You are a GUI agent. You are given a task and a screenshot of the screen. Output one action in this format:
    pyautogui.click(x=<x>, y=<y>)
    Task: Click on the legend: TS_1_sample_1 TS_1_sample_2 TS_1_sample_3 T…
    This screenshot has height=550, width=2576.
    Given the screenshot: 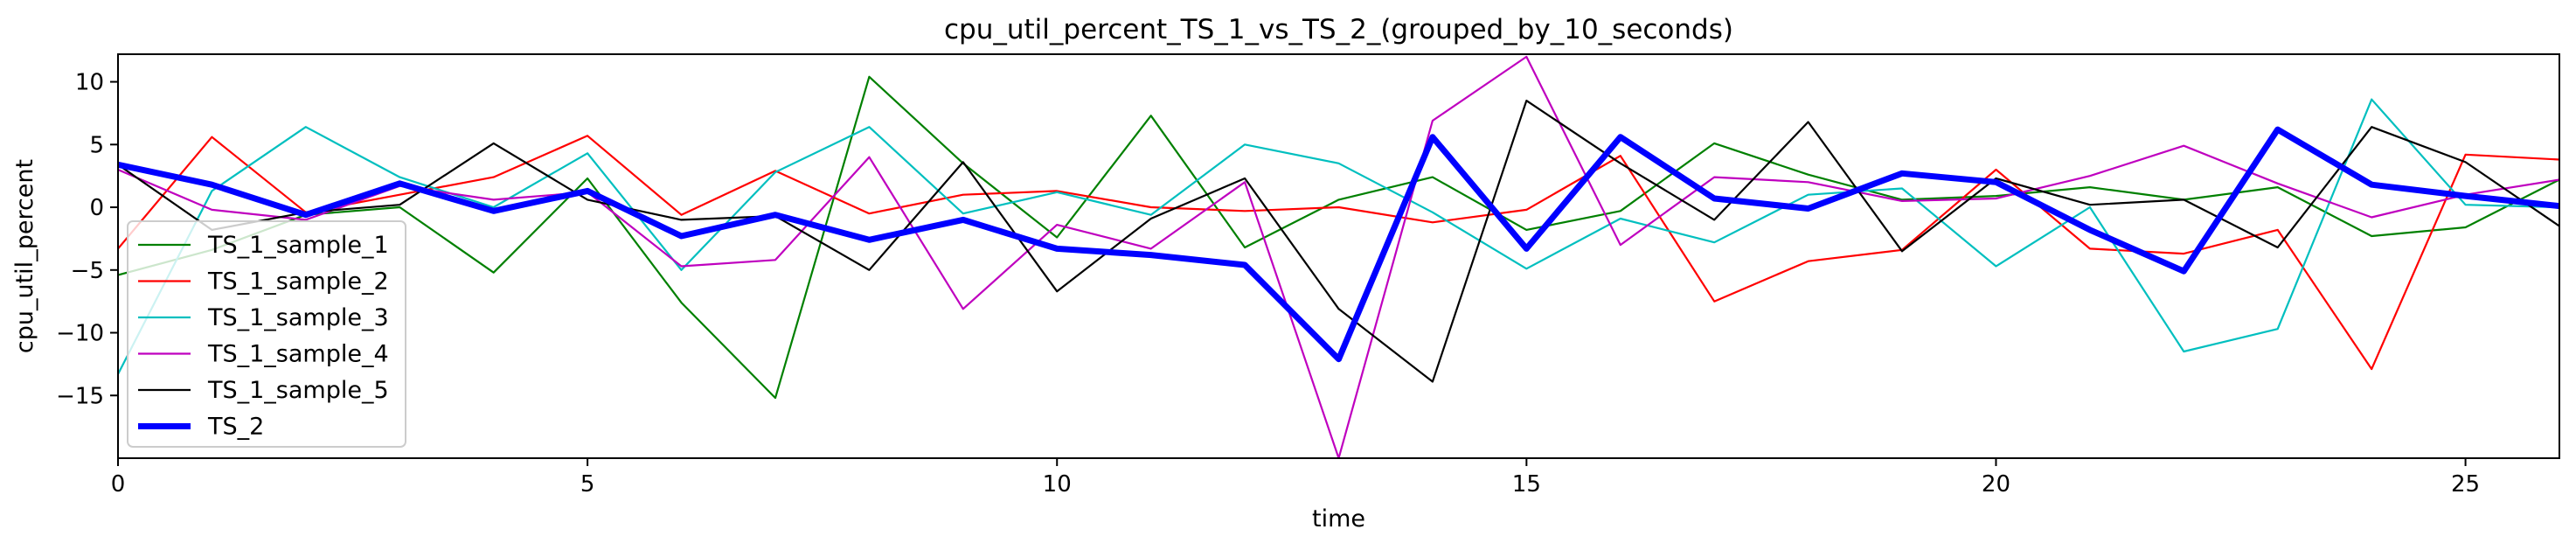 What is the action you would take?
    pyautogui.click(x=266, y=334)
    